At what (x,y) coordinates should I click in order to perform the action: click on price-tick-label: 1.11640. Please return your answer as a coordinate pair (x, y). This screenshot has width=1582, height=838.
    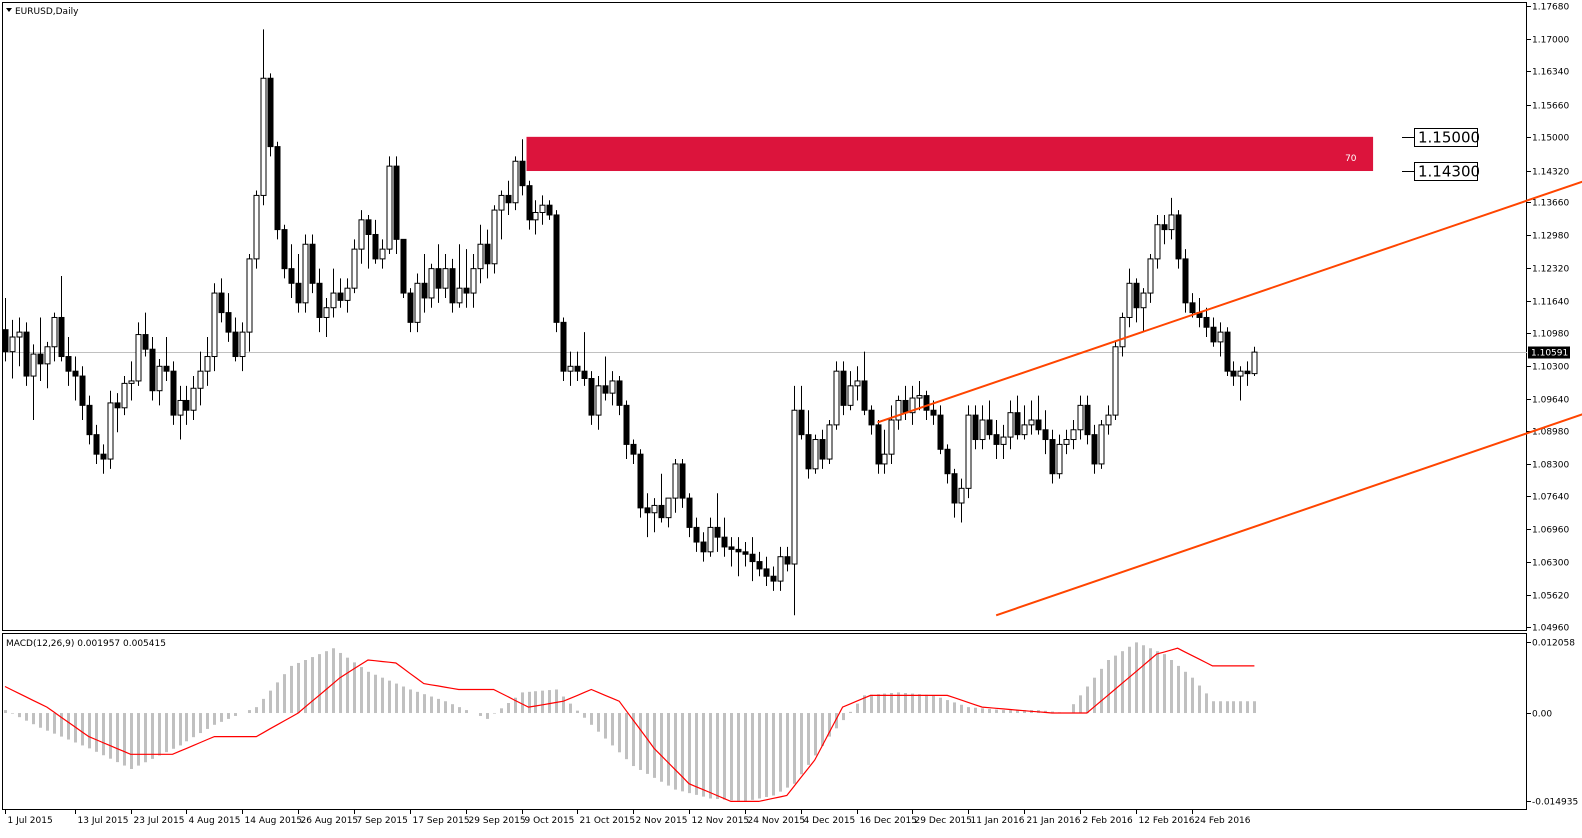
    Looking at the image, I should click on (1550, 303).